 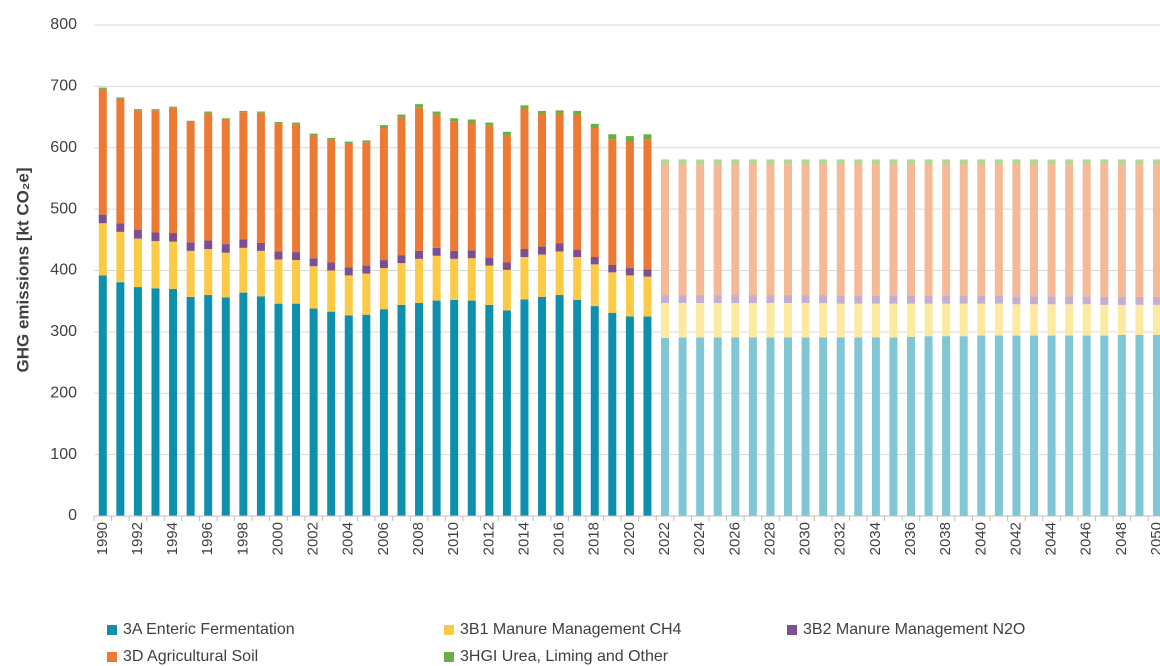 What do you see at coordinates (453, 538) in the screenshot?
I see `x-tick-label: 2010` at bounding box center [453, 538].